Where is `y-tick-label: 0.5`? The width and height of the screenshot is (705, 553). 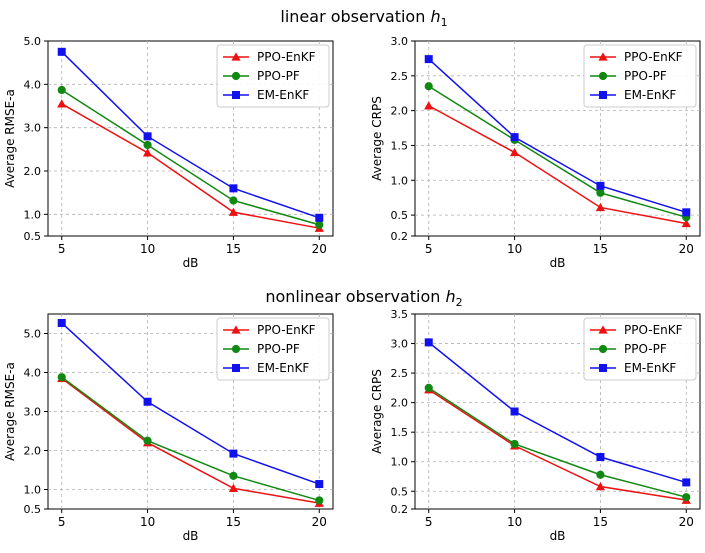 y-tick-label: 0.5 is located at coordinates (400, 215).